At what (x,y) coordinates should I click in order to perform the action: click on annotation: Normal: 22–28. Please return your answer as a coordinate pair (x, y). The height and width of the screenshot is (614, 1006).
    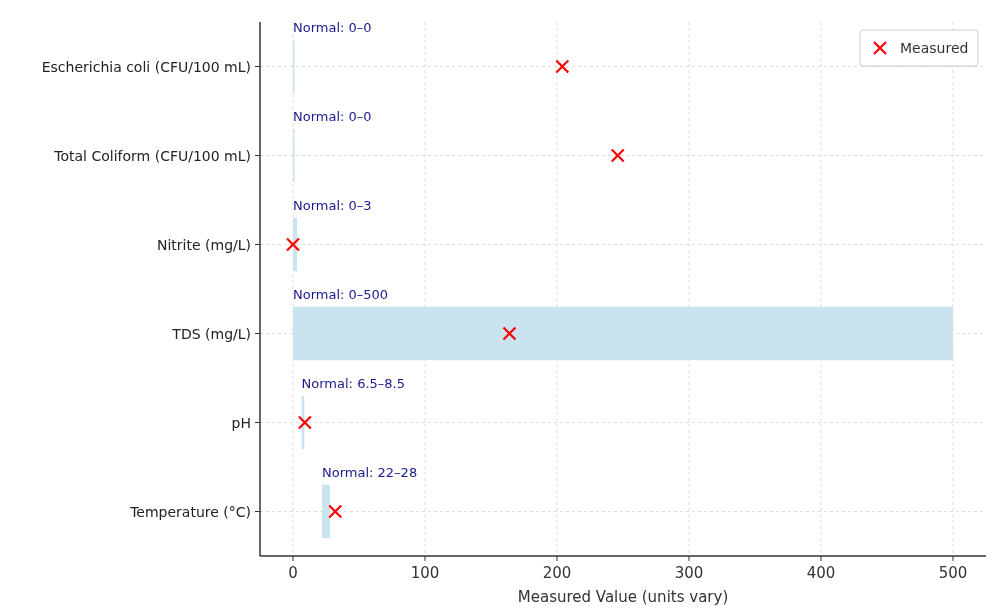
    Looking at the image, I should click on (370, 472).